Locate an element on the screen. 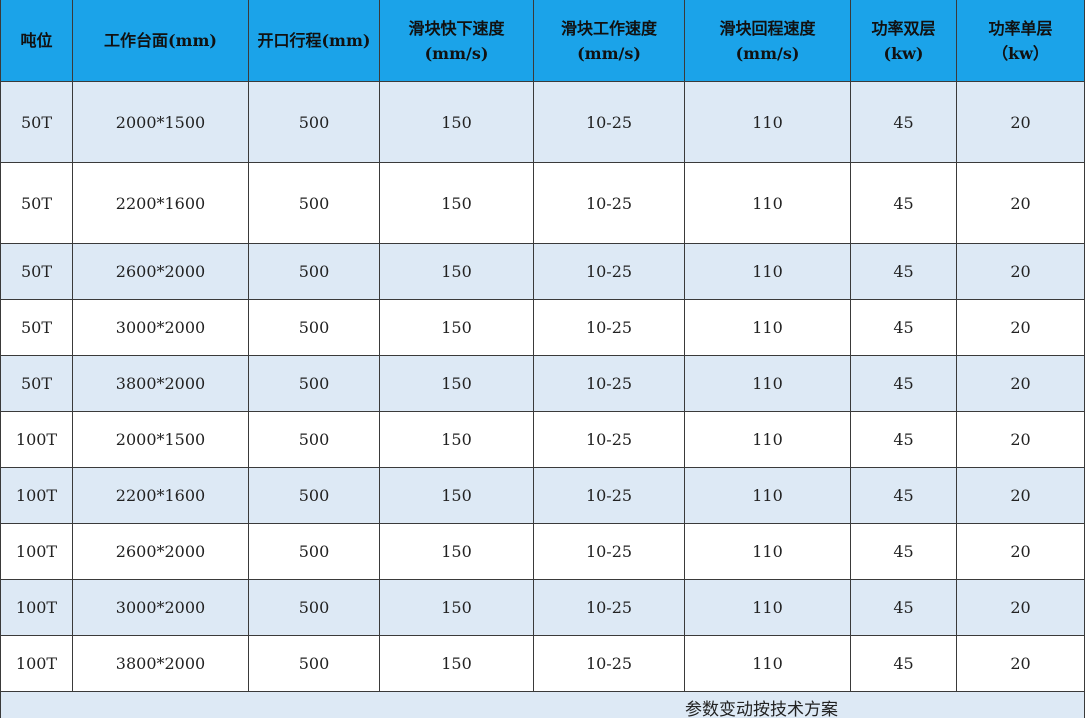 This screenshot has width=1085, height=720. header-text: 开口行程(mm) is located at coordinates (314, 40).